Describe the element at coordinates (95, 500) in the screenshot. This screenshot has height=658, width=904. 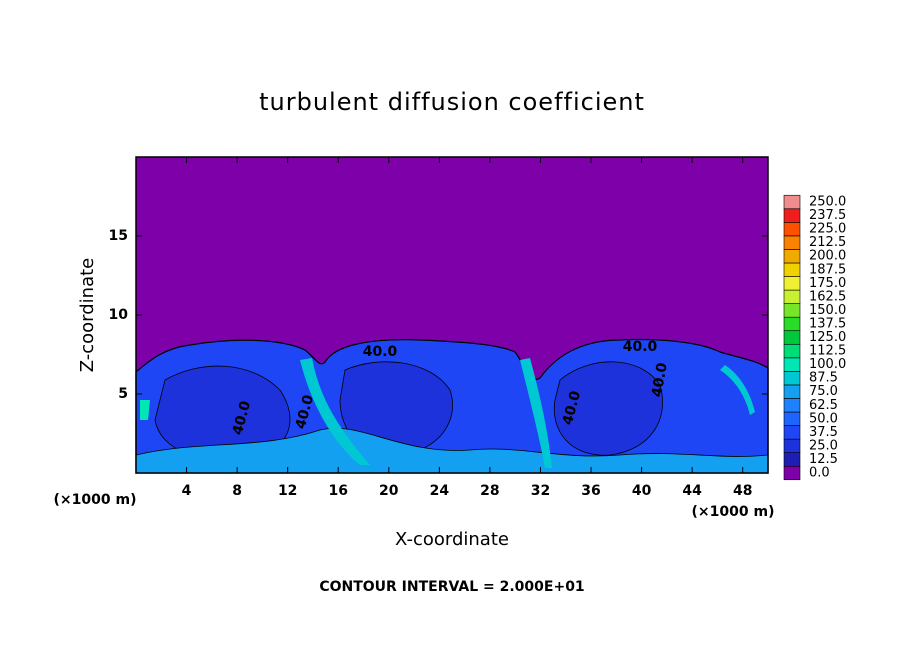
I see `y-unit-label: (×1000 m)` at that location.